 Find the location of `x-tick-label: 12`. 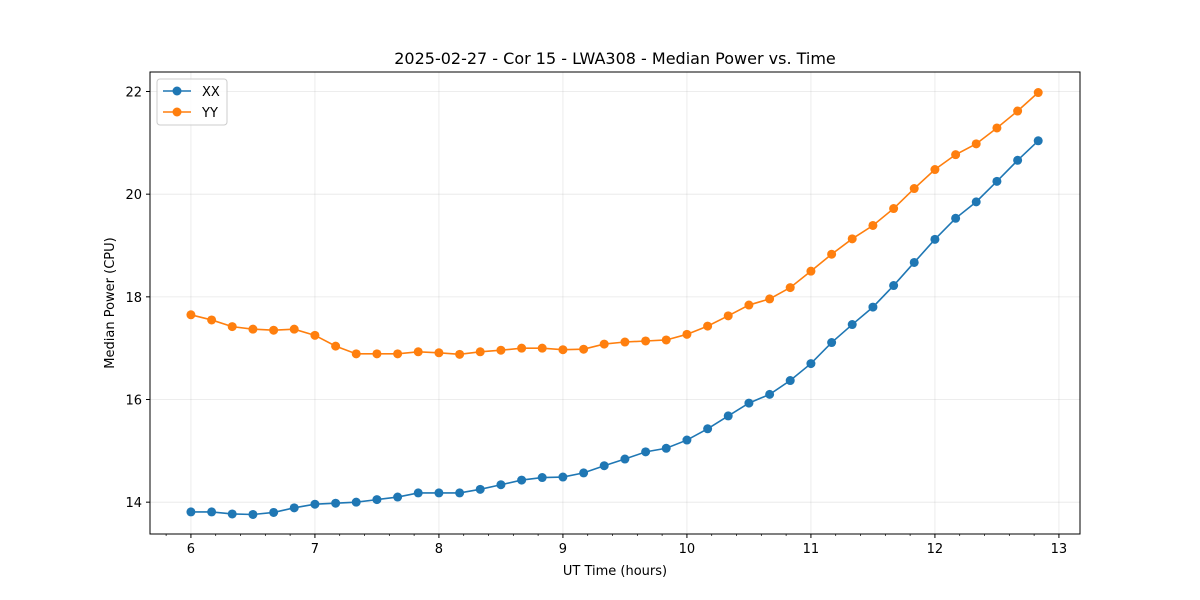

x-tick-label: 12 is located at coordinates (935, 549).